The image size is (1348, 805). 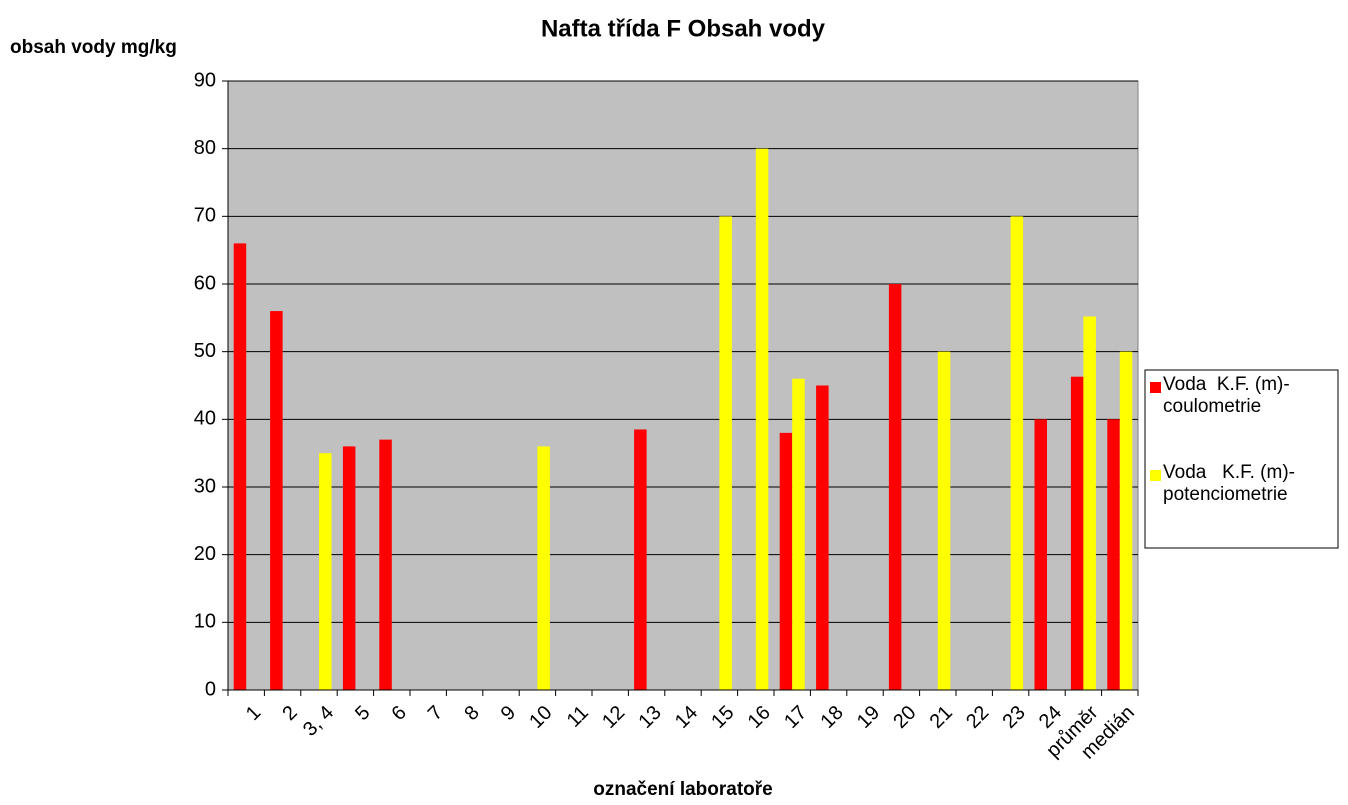 What do you see at coordinates (941, 717) in the screenshot?
I see `x-tick-label: 21` at bounding box center [941, 717].